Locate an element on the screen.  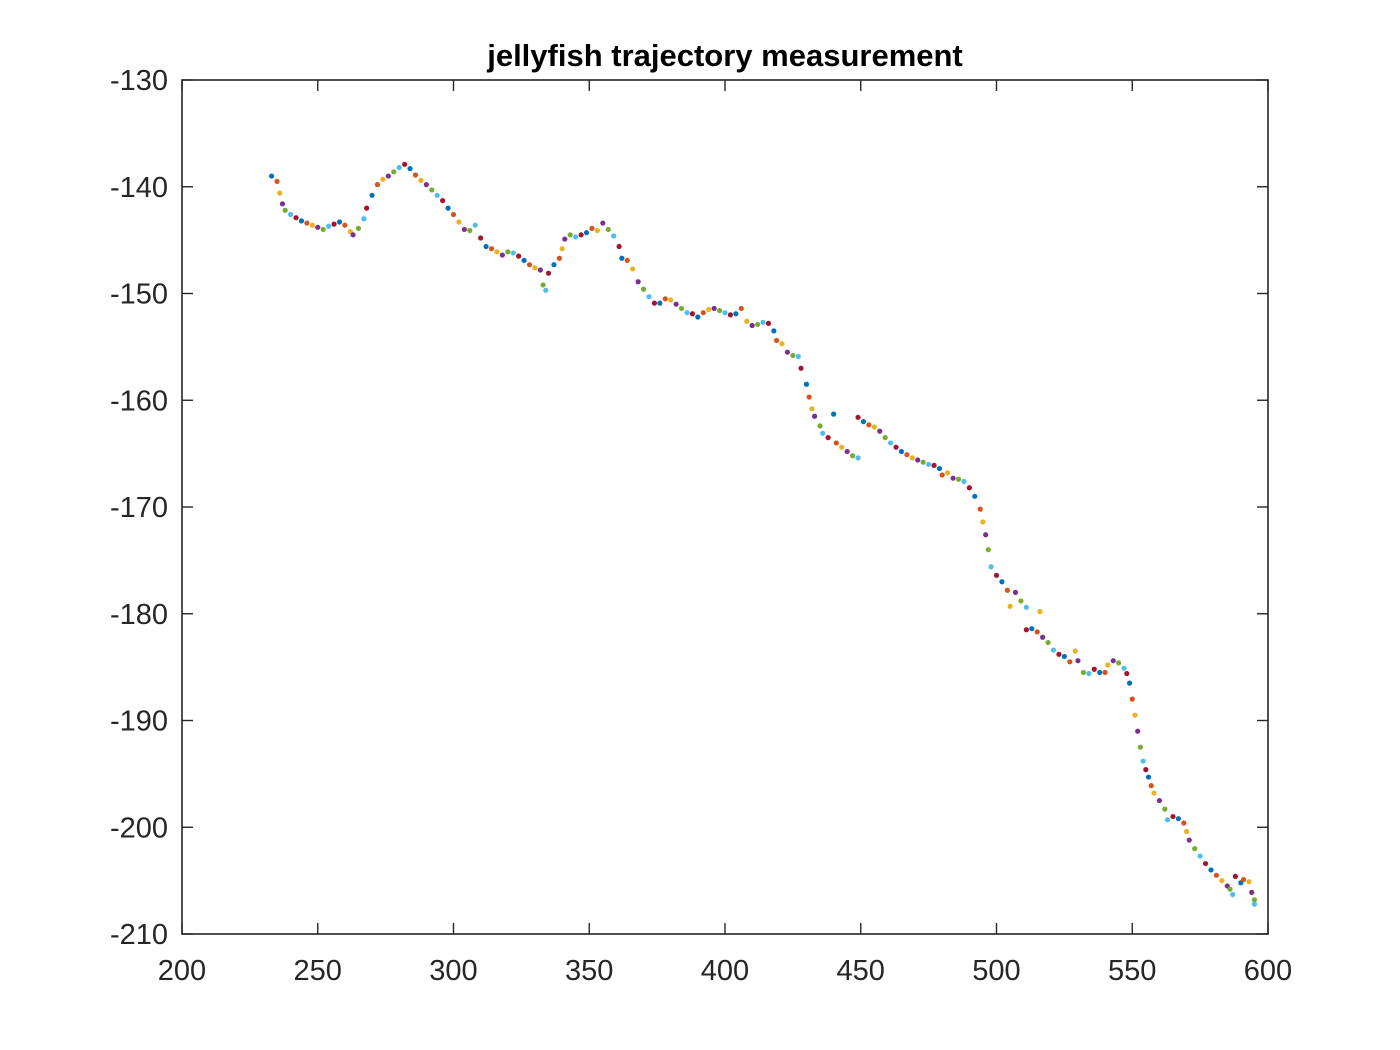
x-tick-label: 350 is located at coordinates (589, 971).